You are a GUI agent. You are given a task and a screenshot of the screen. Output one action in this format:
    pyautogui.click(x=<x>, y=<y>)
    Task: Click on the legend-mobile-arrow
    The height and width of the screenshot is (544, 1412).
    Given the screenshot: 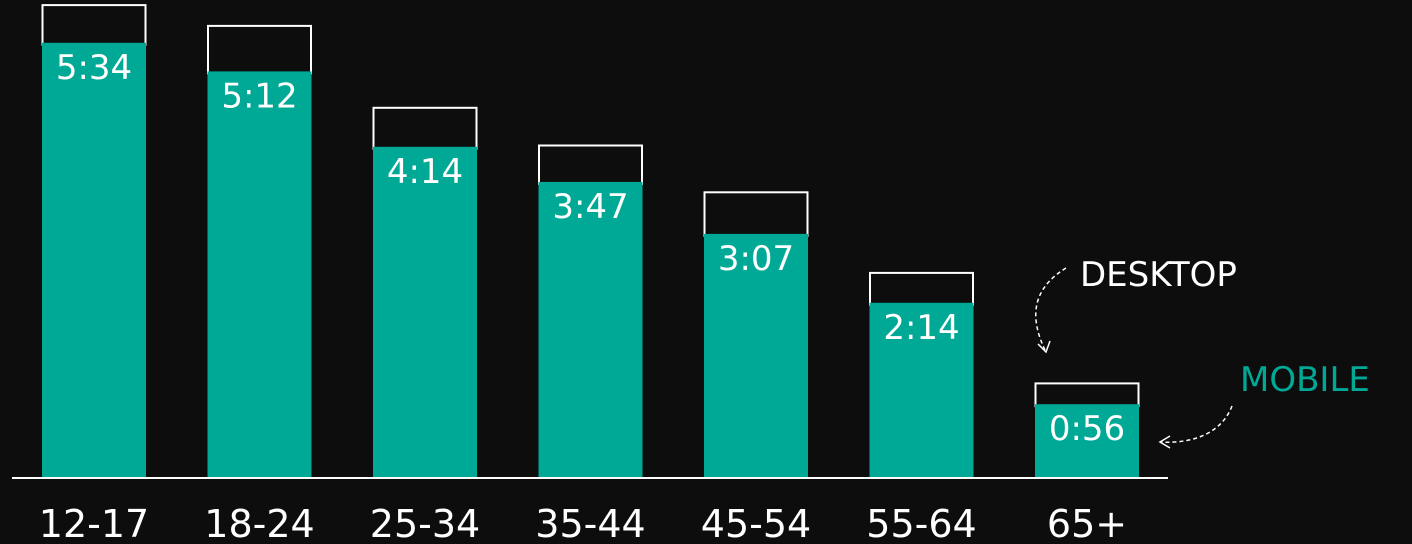 What is the action you would take?
    pyautogui.click(x=1196, y=424)
    